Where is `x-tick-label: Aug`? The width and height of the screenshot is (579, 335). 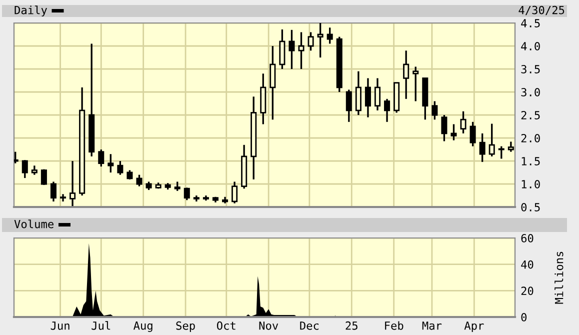 x-tick-label: Aug is located at coordinates (143, 326).